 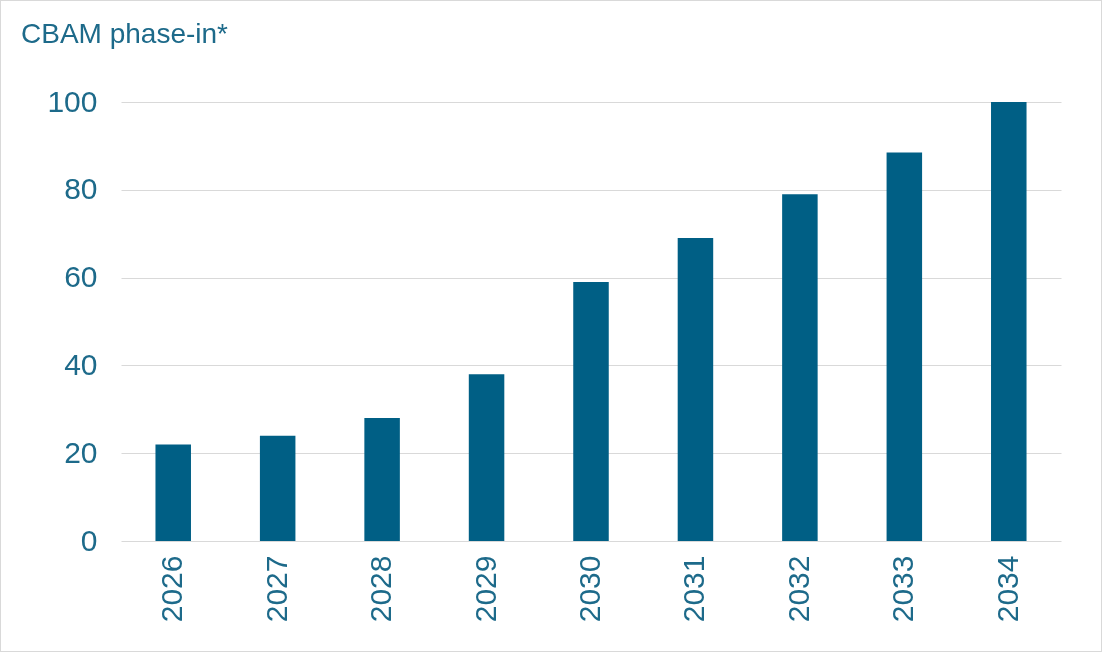 What do you see at coordinates (125, 33) in the screenshot?
I see `chart-title: CBAM phase-in*` at bounding box center [125, 33].